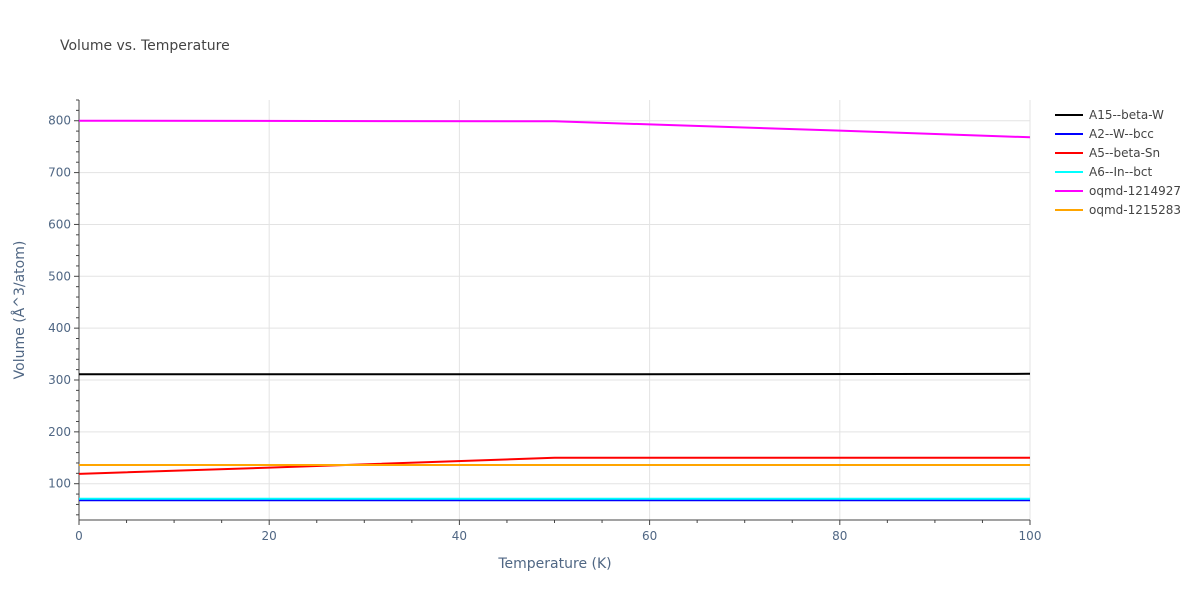  What do you see at coordinates (1121, 172) in the screenshot?
I see `legend-label: A6--In--bct` at bounding box center [1121, 172].